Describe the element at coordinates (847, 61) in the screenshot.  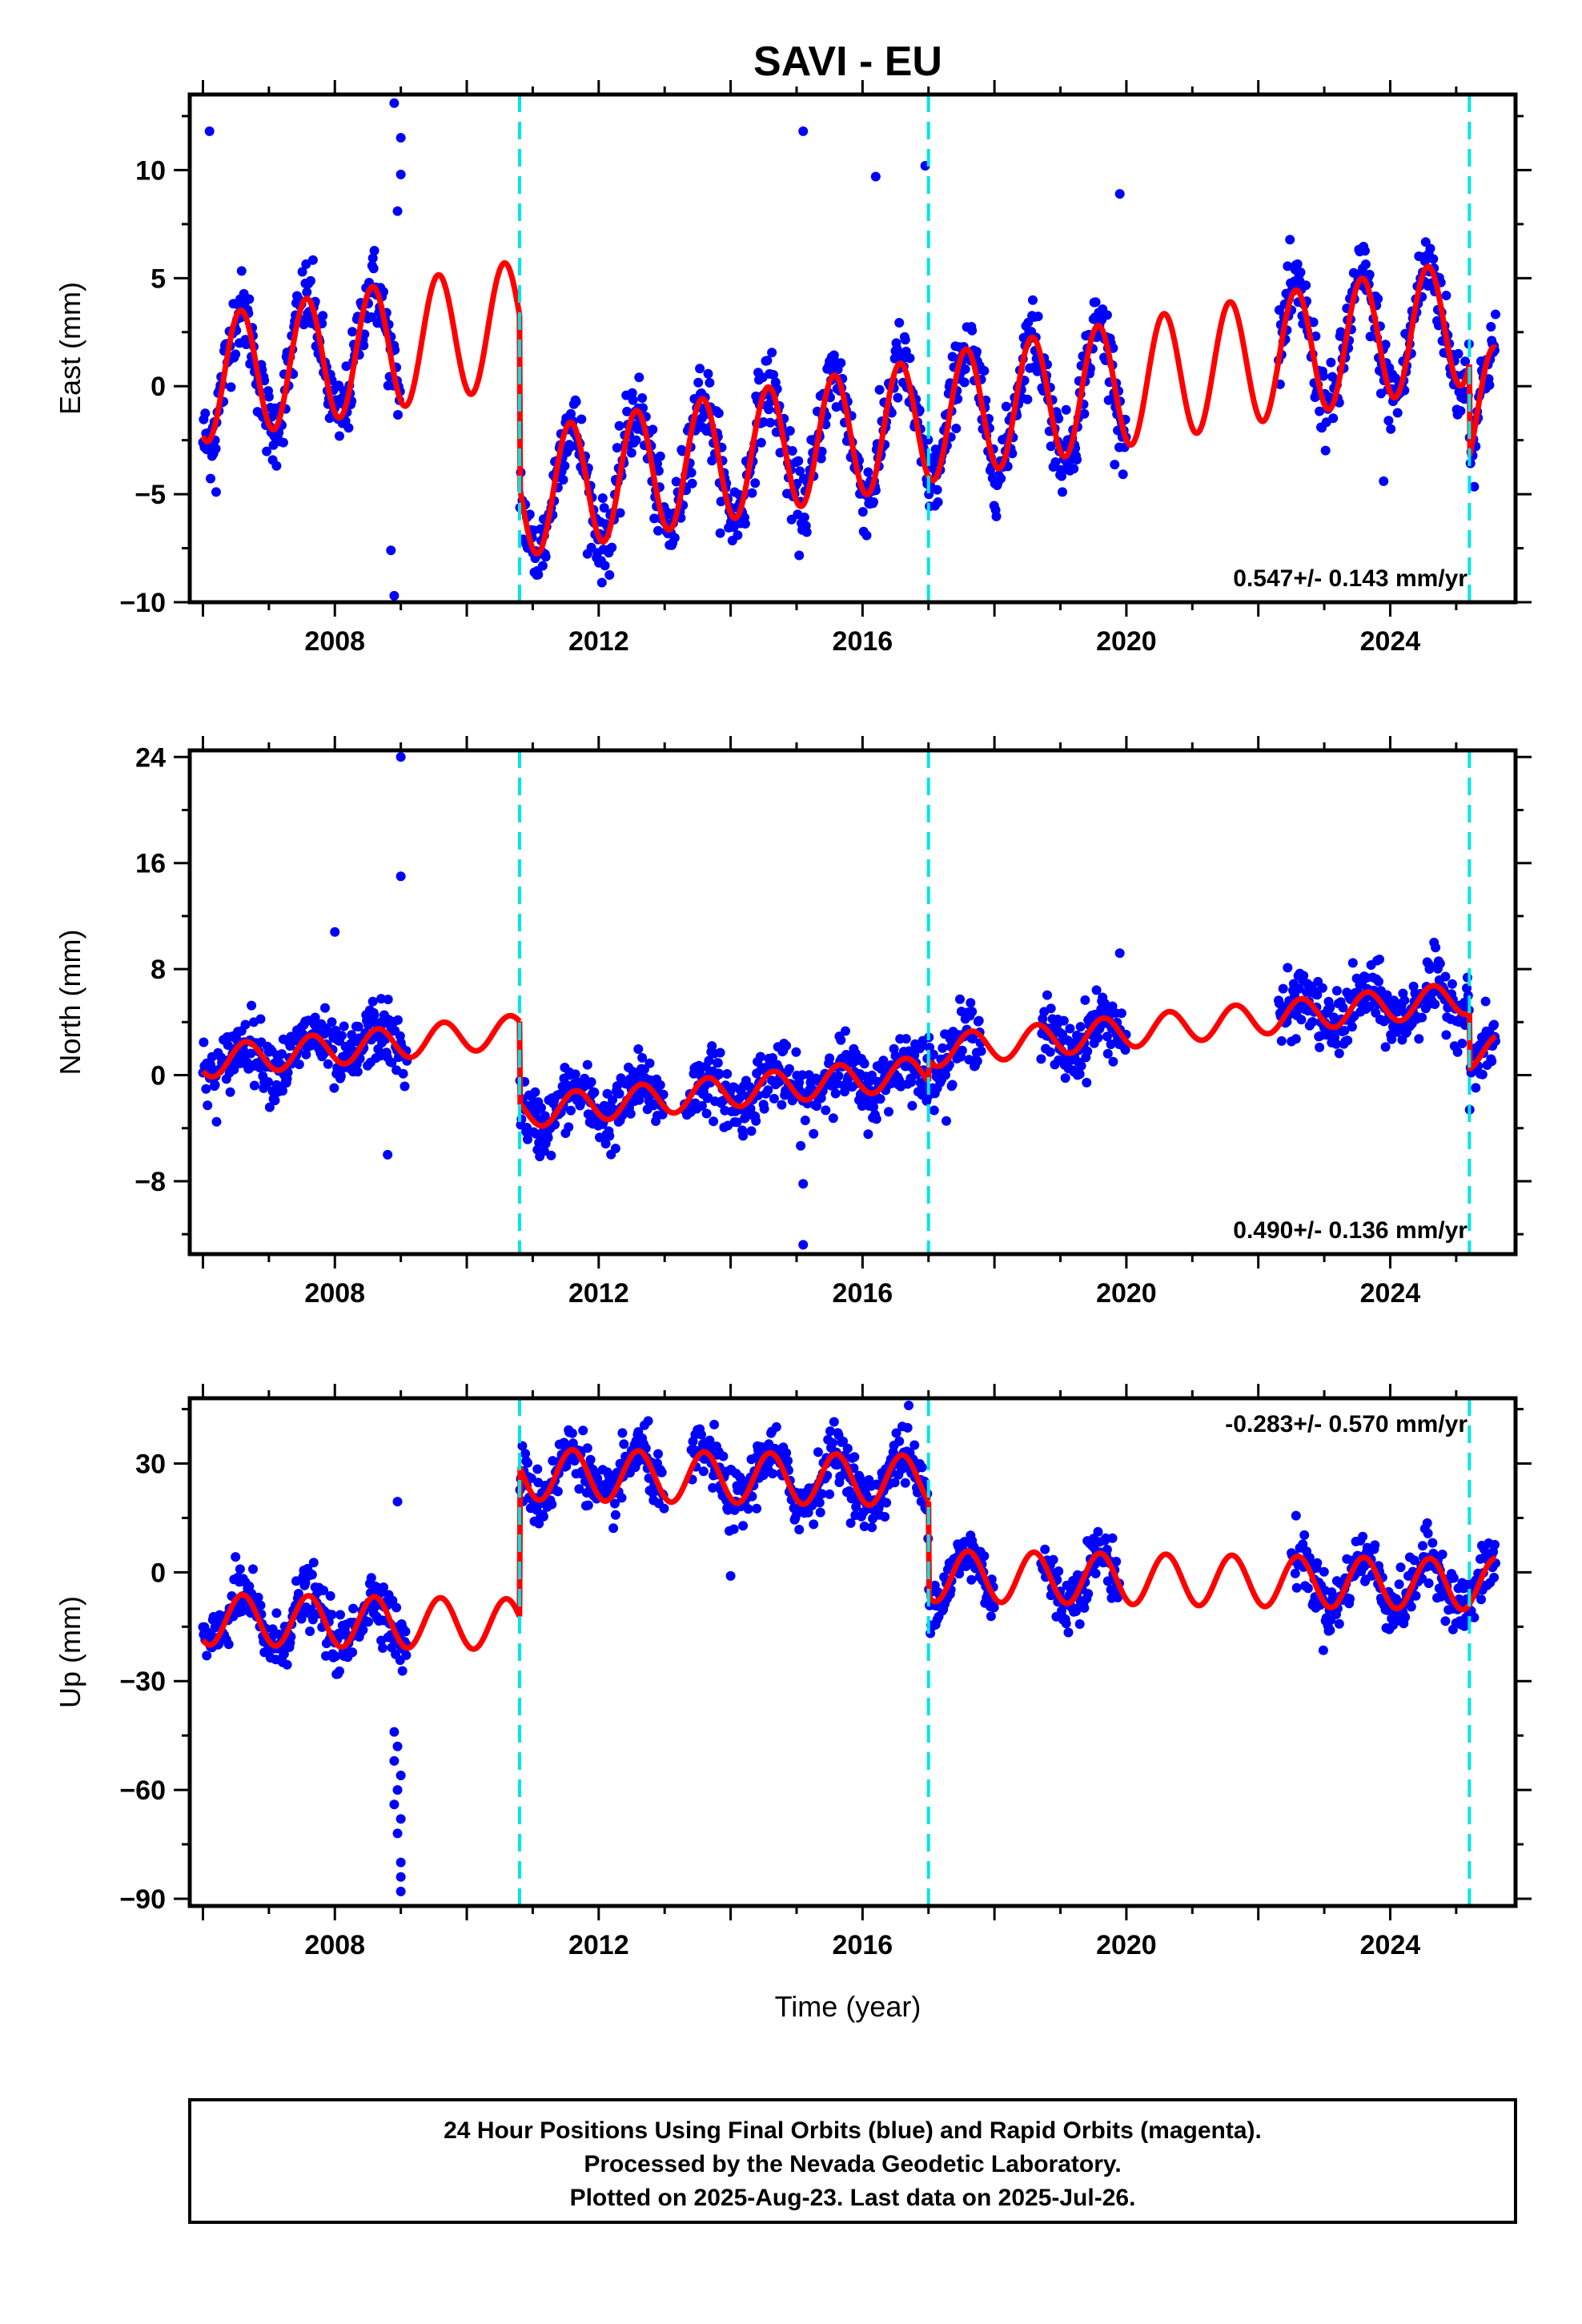
I see `chart-title: SAVI - EU` at that location.